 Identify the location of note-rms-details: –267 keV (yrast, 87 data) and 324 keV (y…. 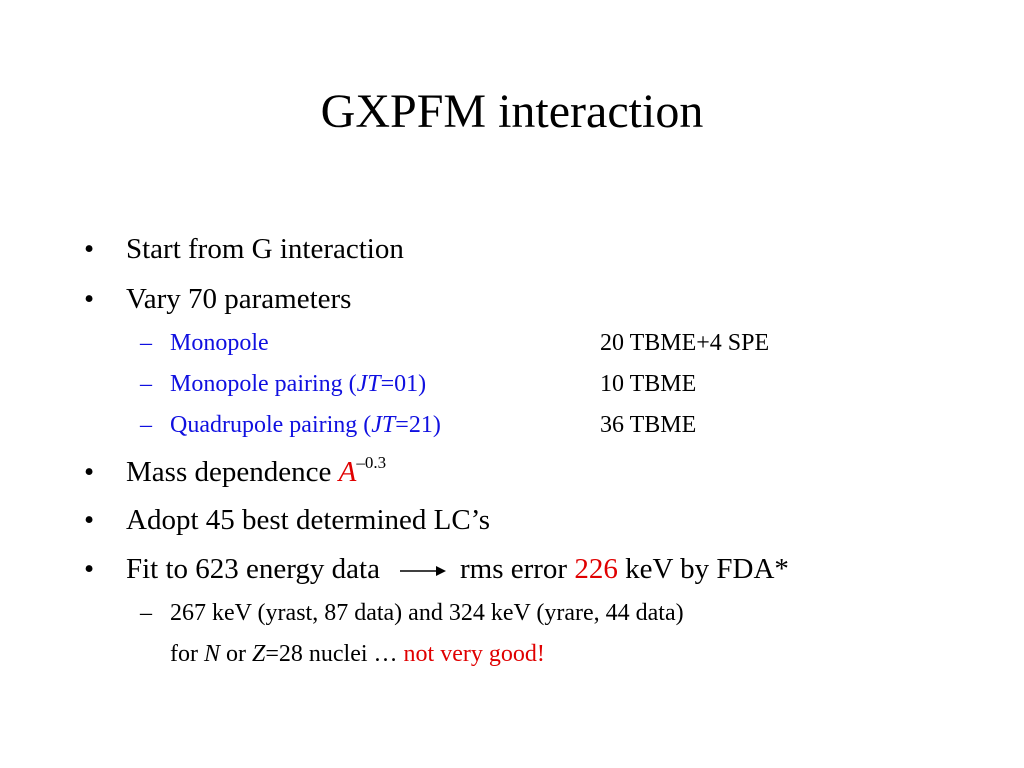
(412, 613).